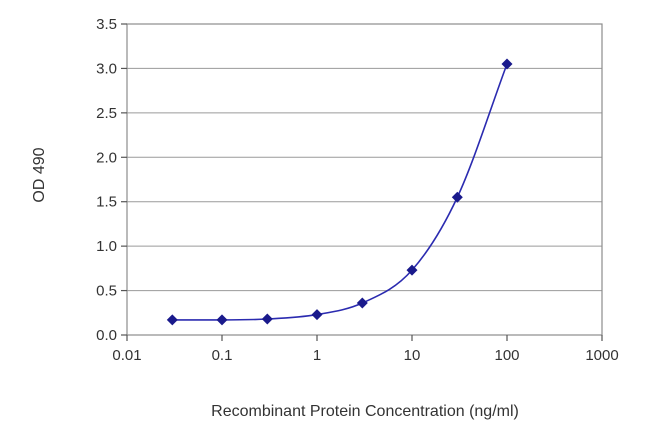 The height and width of the screenshot is (433, 650). I want to click on y-tick-label: 0.0, so click(106, 335).